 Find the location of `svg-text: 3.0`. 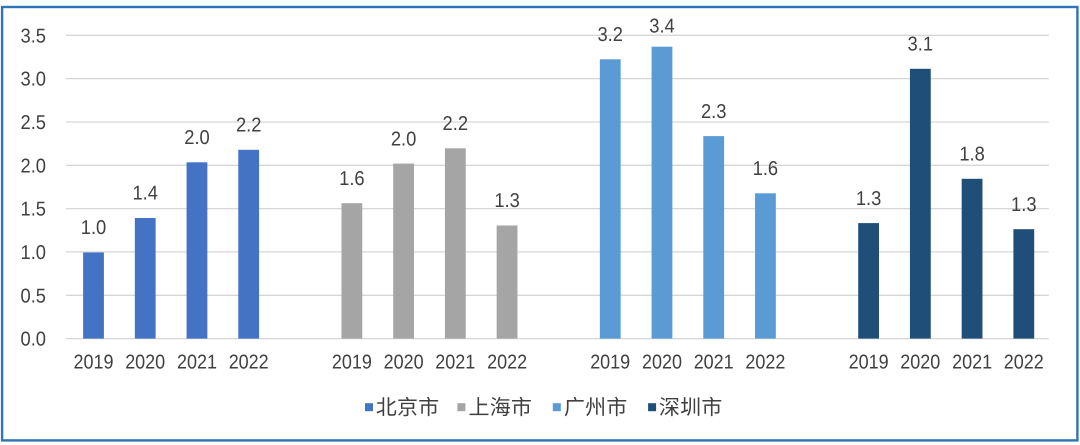

svg-text: 3.0 is located at coordinates (34, 80).